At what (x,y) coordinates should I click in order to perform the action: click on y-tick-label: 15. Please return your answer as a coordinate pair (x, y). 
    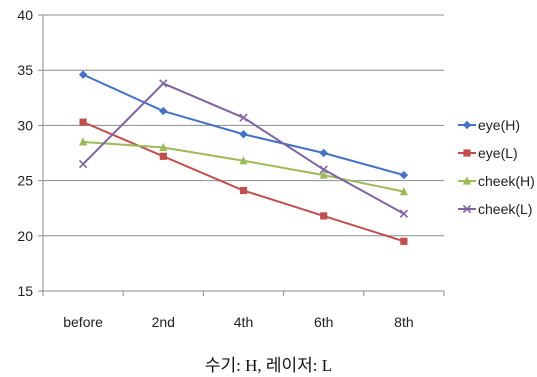
    Looking at the image, I should click on (25, 291).